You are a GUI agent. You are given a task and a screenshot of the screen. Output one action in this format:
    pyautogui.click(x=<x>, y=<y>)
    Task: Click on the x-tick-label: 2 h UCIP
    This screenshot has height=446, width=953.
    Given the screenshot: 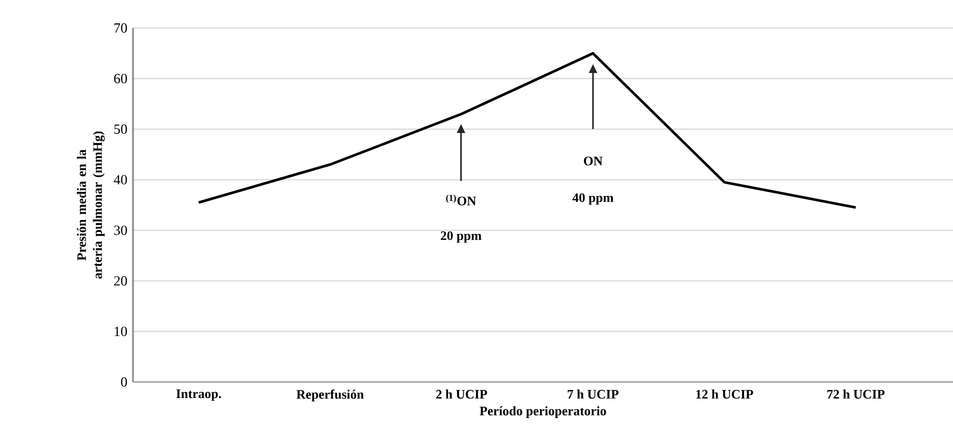 What is the action you would take?
    pyautogui.click(x=462, y=394)
    